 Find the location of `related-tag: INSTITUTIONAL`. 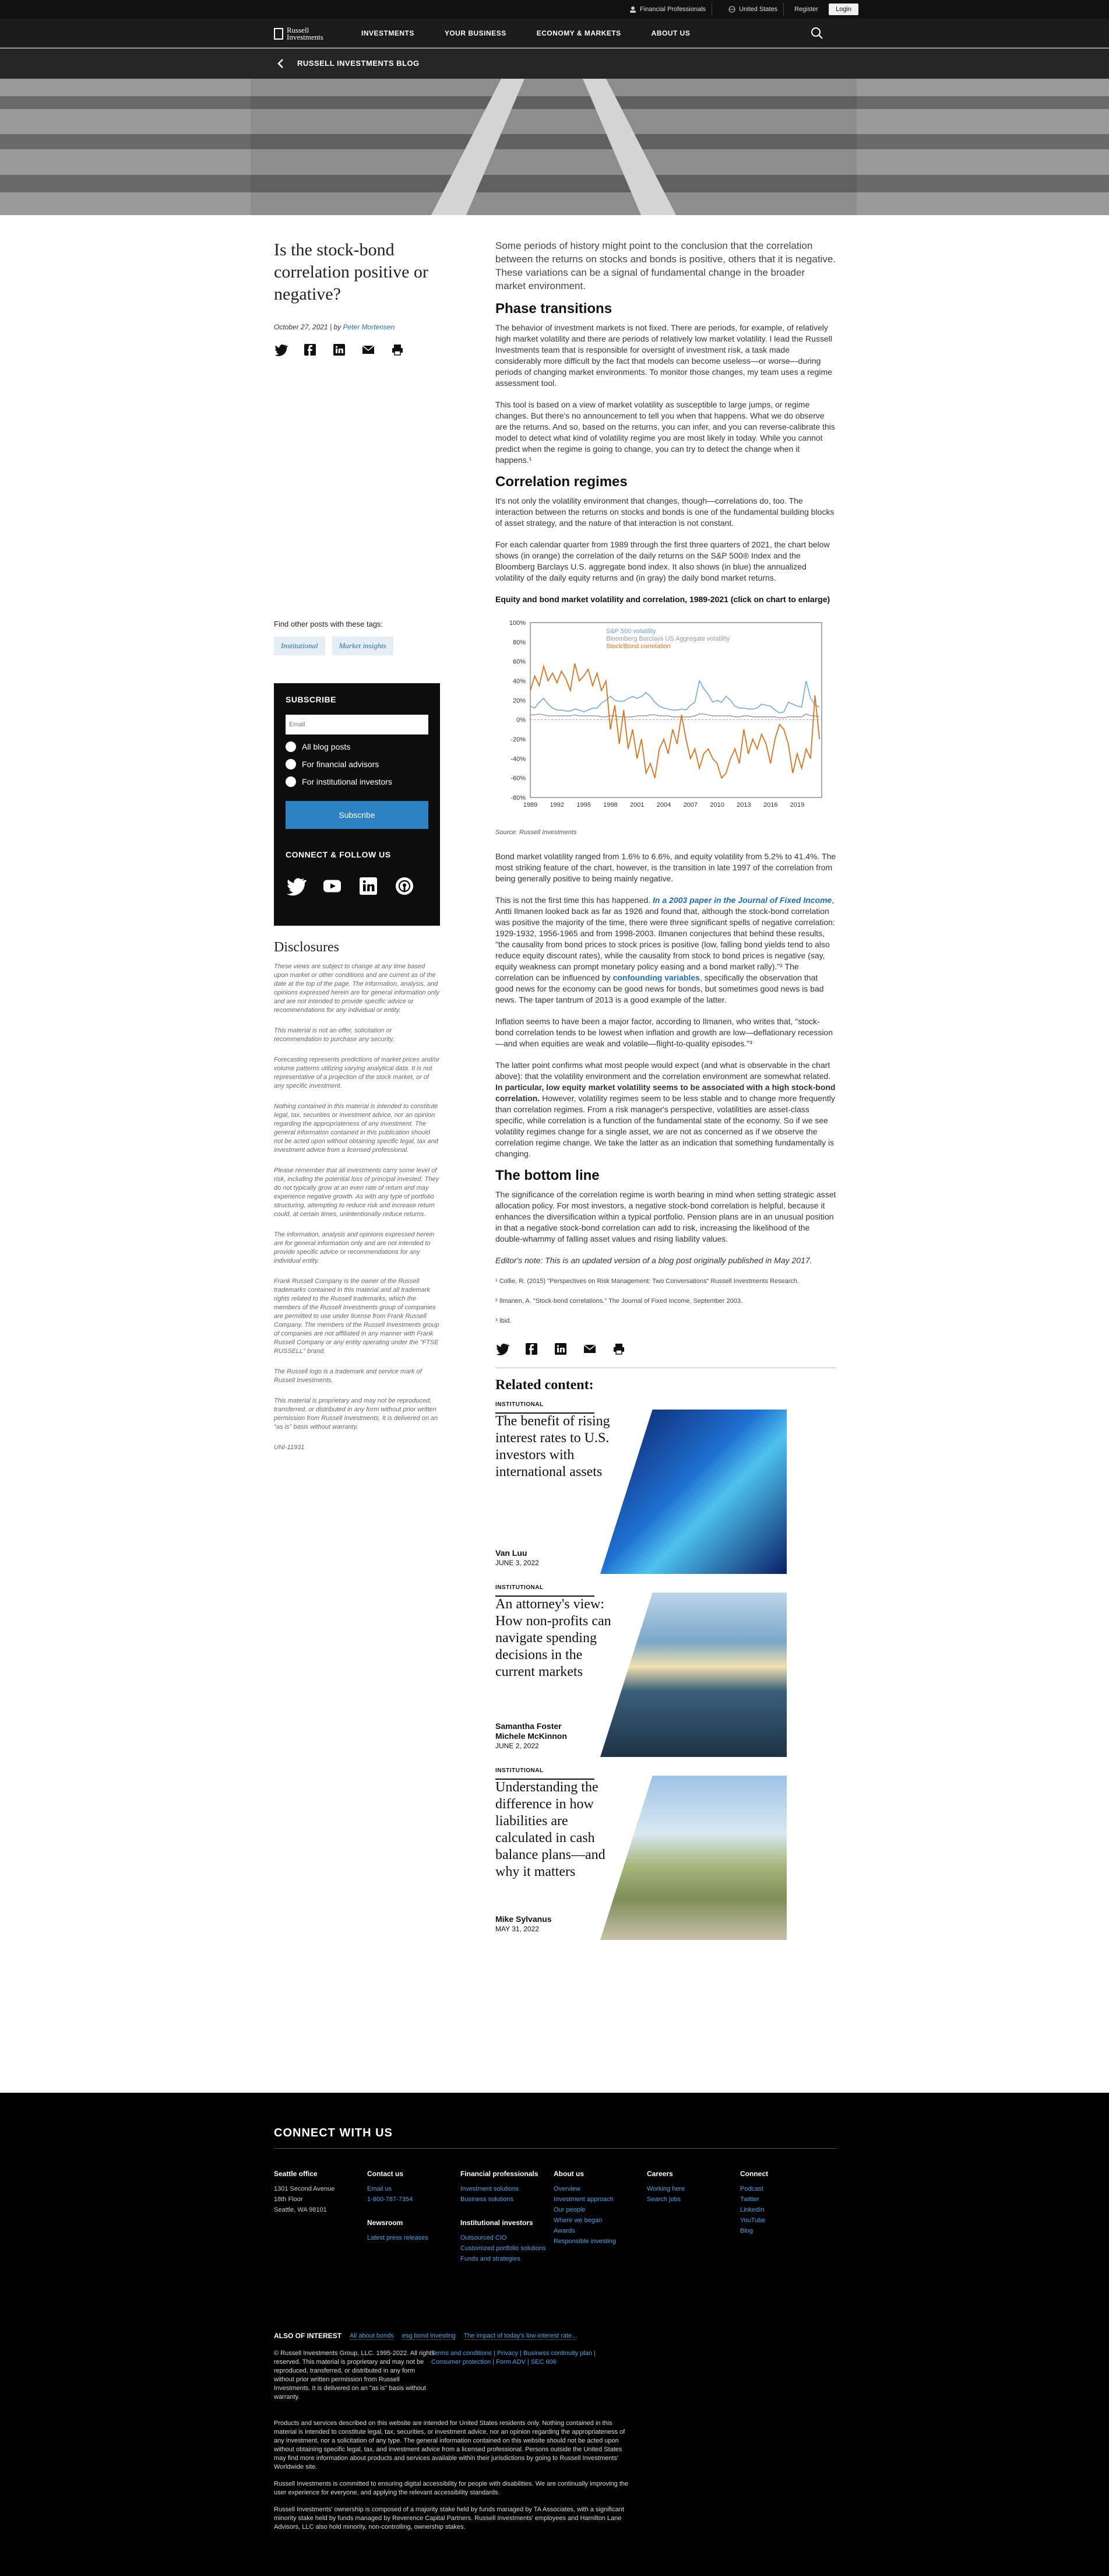

related-tag: INSTITUTIONAL is located at coordinates (544, 1589).